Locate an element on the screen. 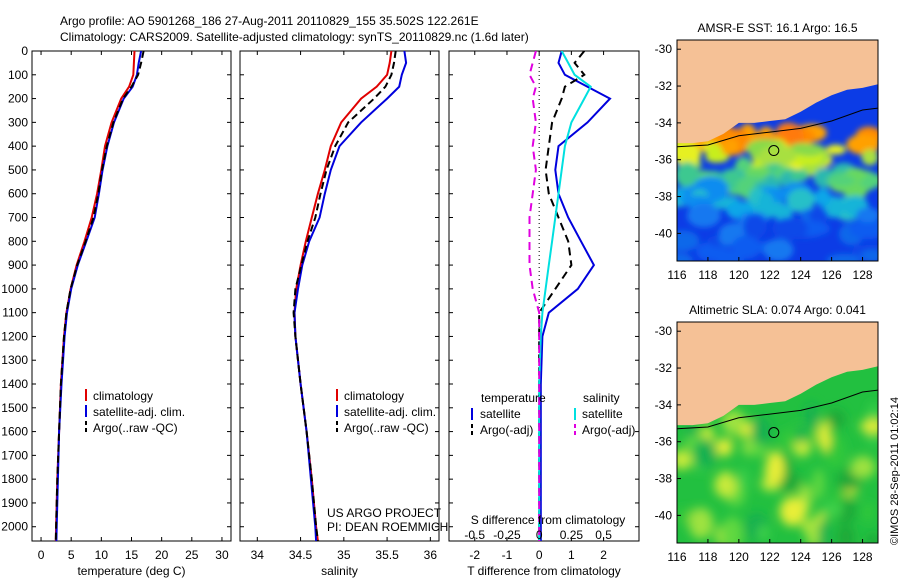 This screenshot has width=900, height=580. y-tick-label: 100 is located at coordinates (18, 75).